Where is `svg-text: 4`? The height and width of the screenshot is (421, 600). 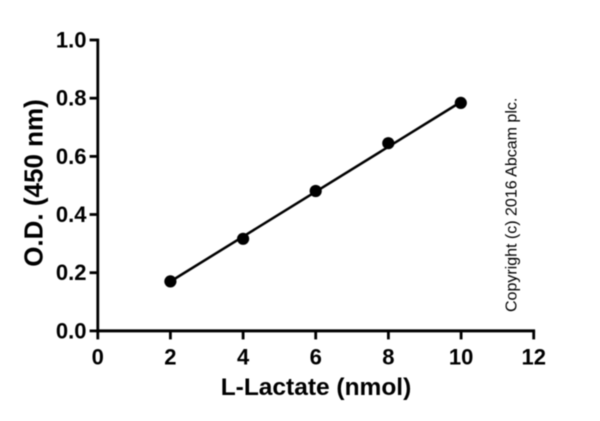
svg-text: 4 is located at coordinates (243, 357).